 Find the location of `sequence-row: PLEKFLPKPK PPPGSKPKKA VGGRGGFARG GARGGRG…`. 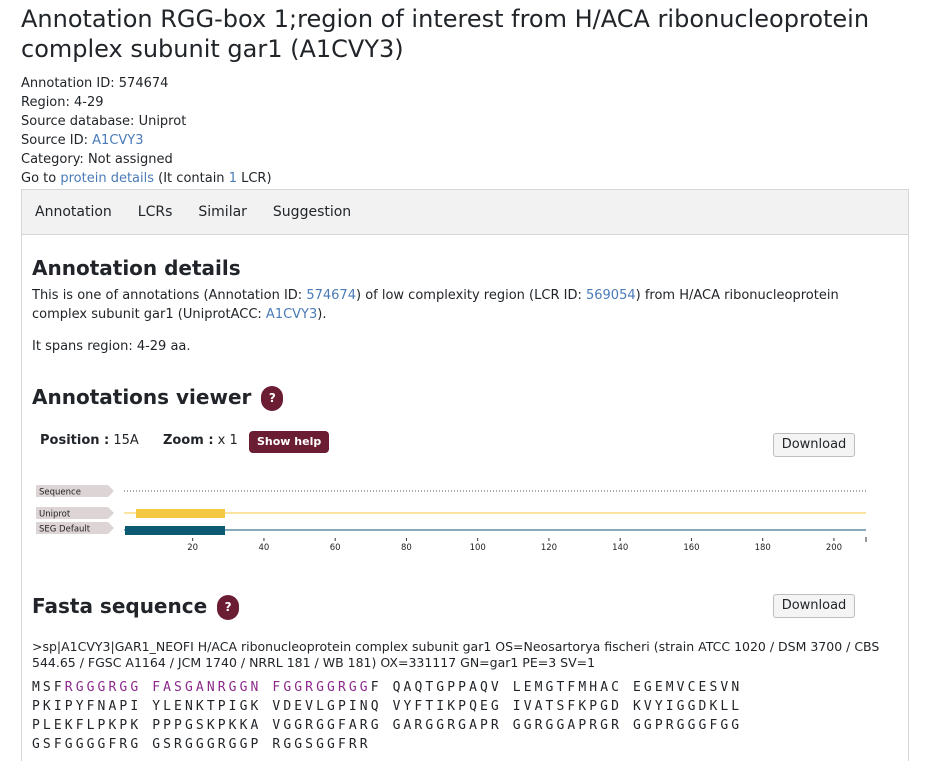

sequence-row: PLEKFLPKPK PPPGSKPKKA VGGRGGFARG GARGGRG… is located at coordinates (387, 725).